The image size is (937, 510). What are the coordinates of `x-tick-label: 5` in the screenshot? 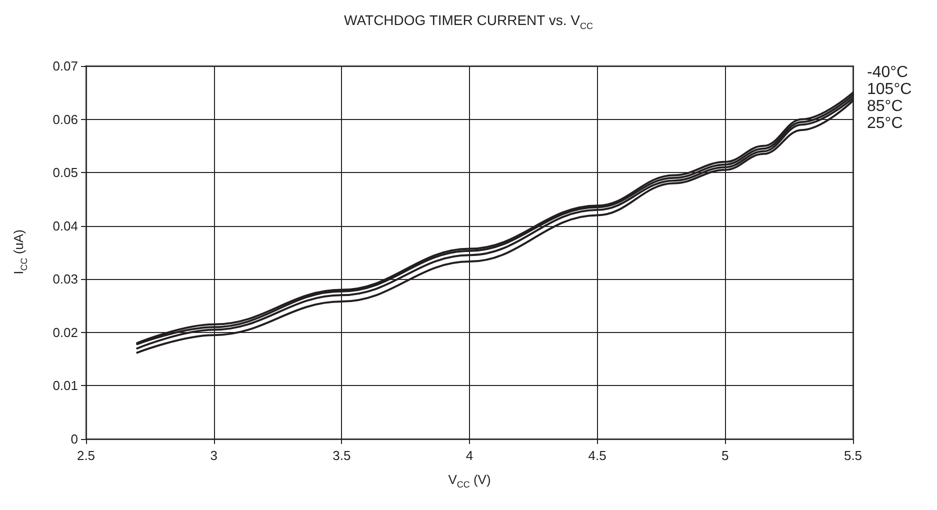 It's located at (725, 455).